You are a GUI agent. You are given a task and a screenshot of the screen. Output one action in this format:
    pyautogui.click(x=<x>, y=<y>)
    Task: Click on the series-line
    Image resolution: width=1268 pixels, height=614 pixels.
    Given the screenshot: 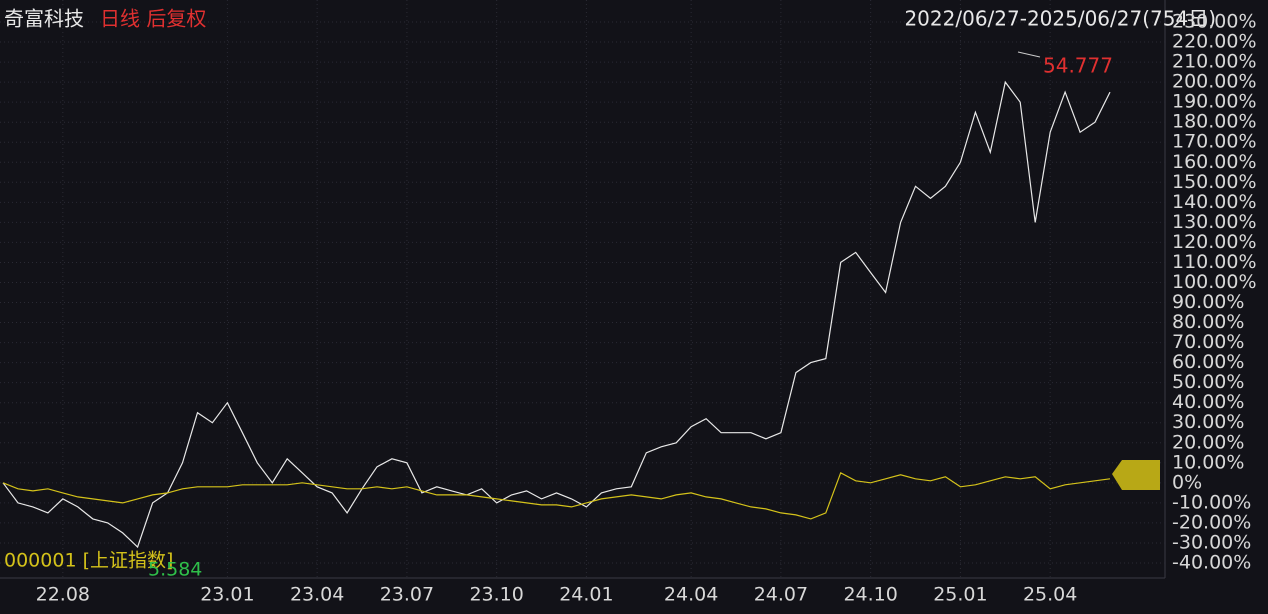 What is the action you would take?
    pyautogui.click(x=556, y=495)
    